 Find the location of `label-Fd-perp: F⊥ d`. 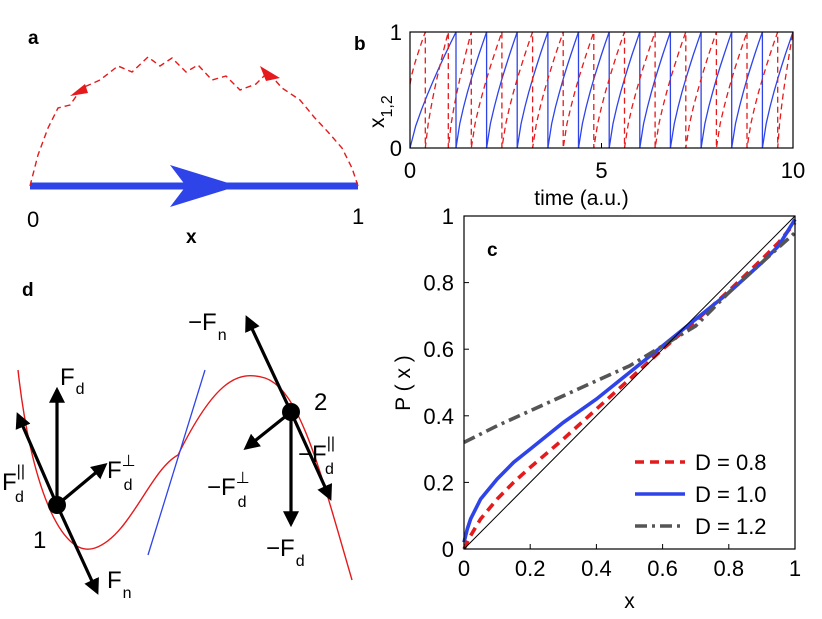

label-Fd-perp: F⊥ d is located at coordinates (121, 473).